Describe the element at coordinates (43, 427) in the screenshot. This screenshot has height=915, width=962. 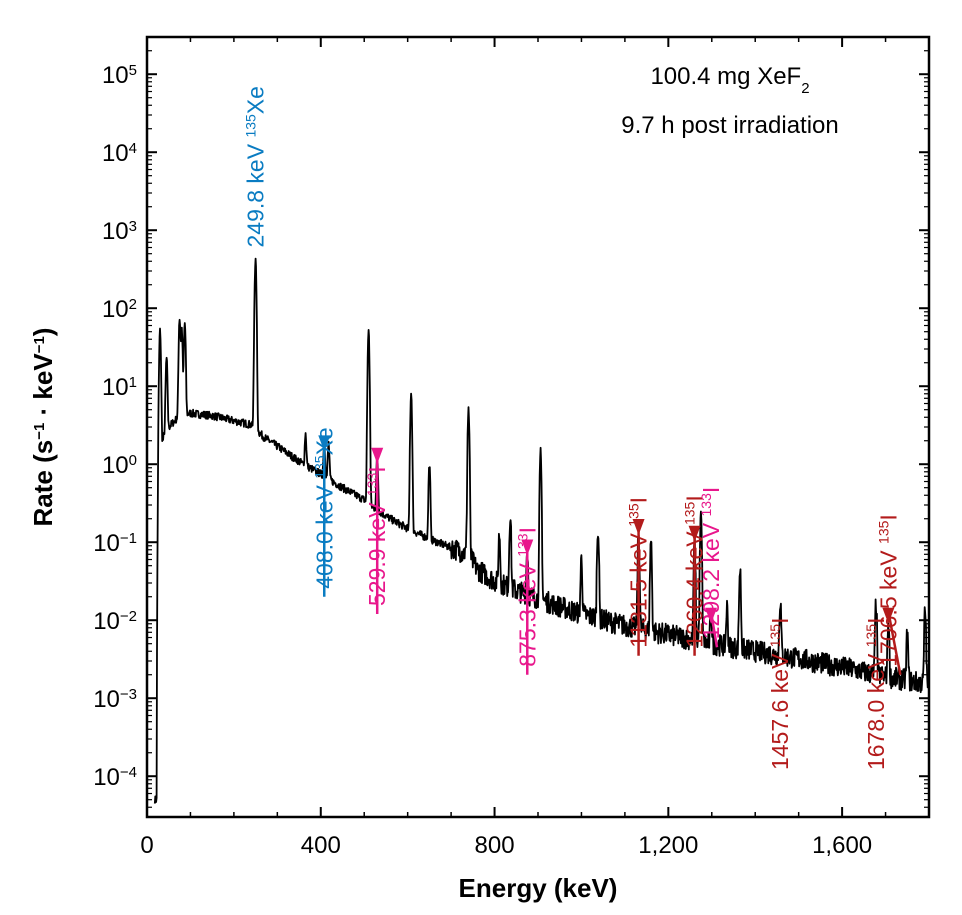
I see `y-axis-title: Rate (s−1 · keV−1)` at that location.